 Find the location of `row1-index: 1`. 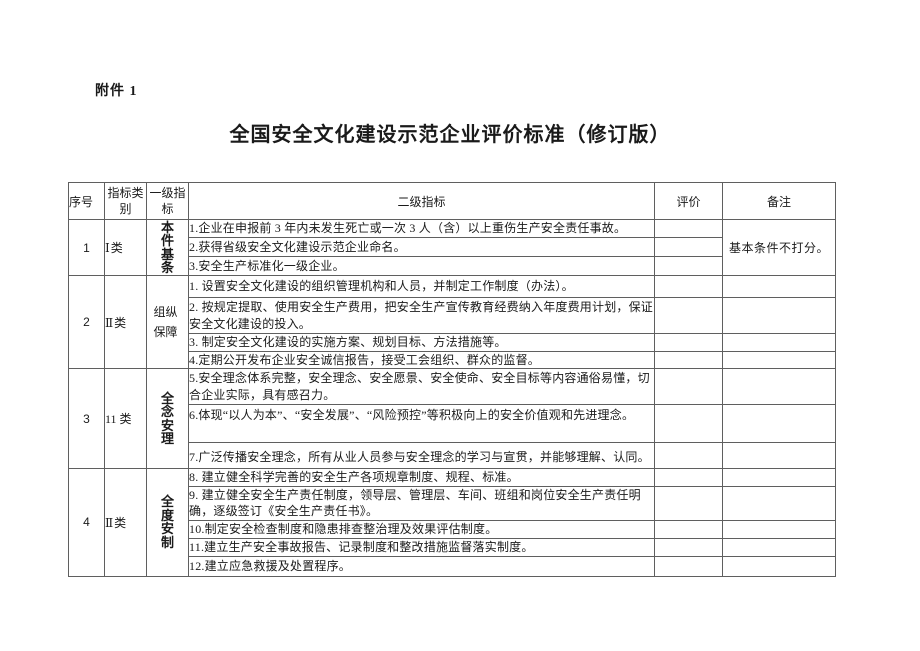

row1-index: 1 is located at coordinates (86, 247).